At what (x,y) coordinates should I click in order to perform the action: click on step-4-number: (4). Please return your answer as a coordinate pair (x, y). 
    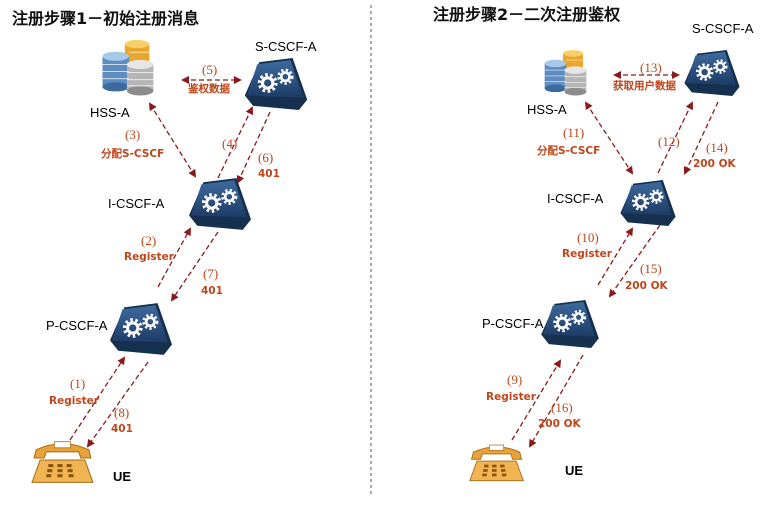
    Looking at the image, I should click on (229, 143).